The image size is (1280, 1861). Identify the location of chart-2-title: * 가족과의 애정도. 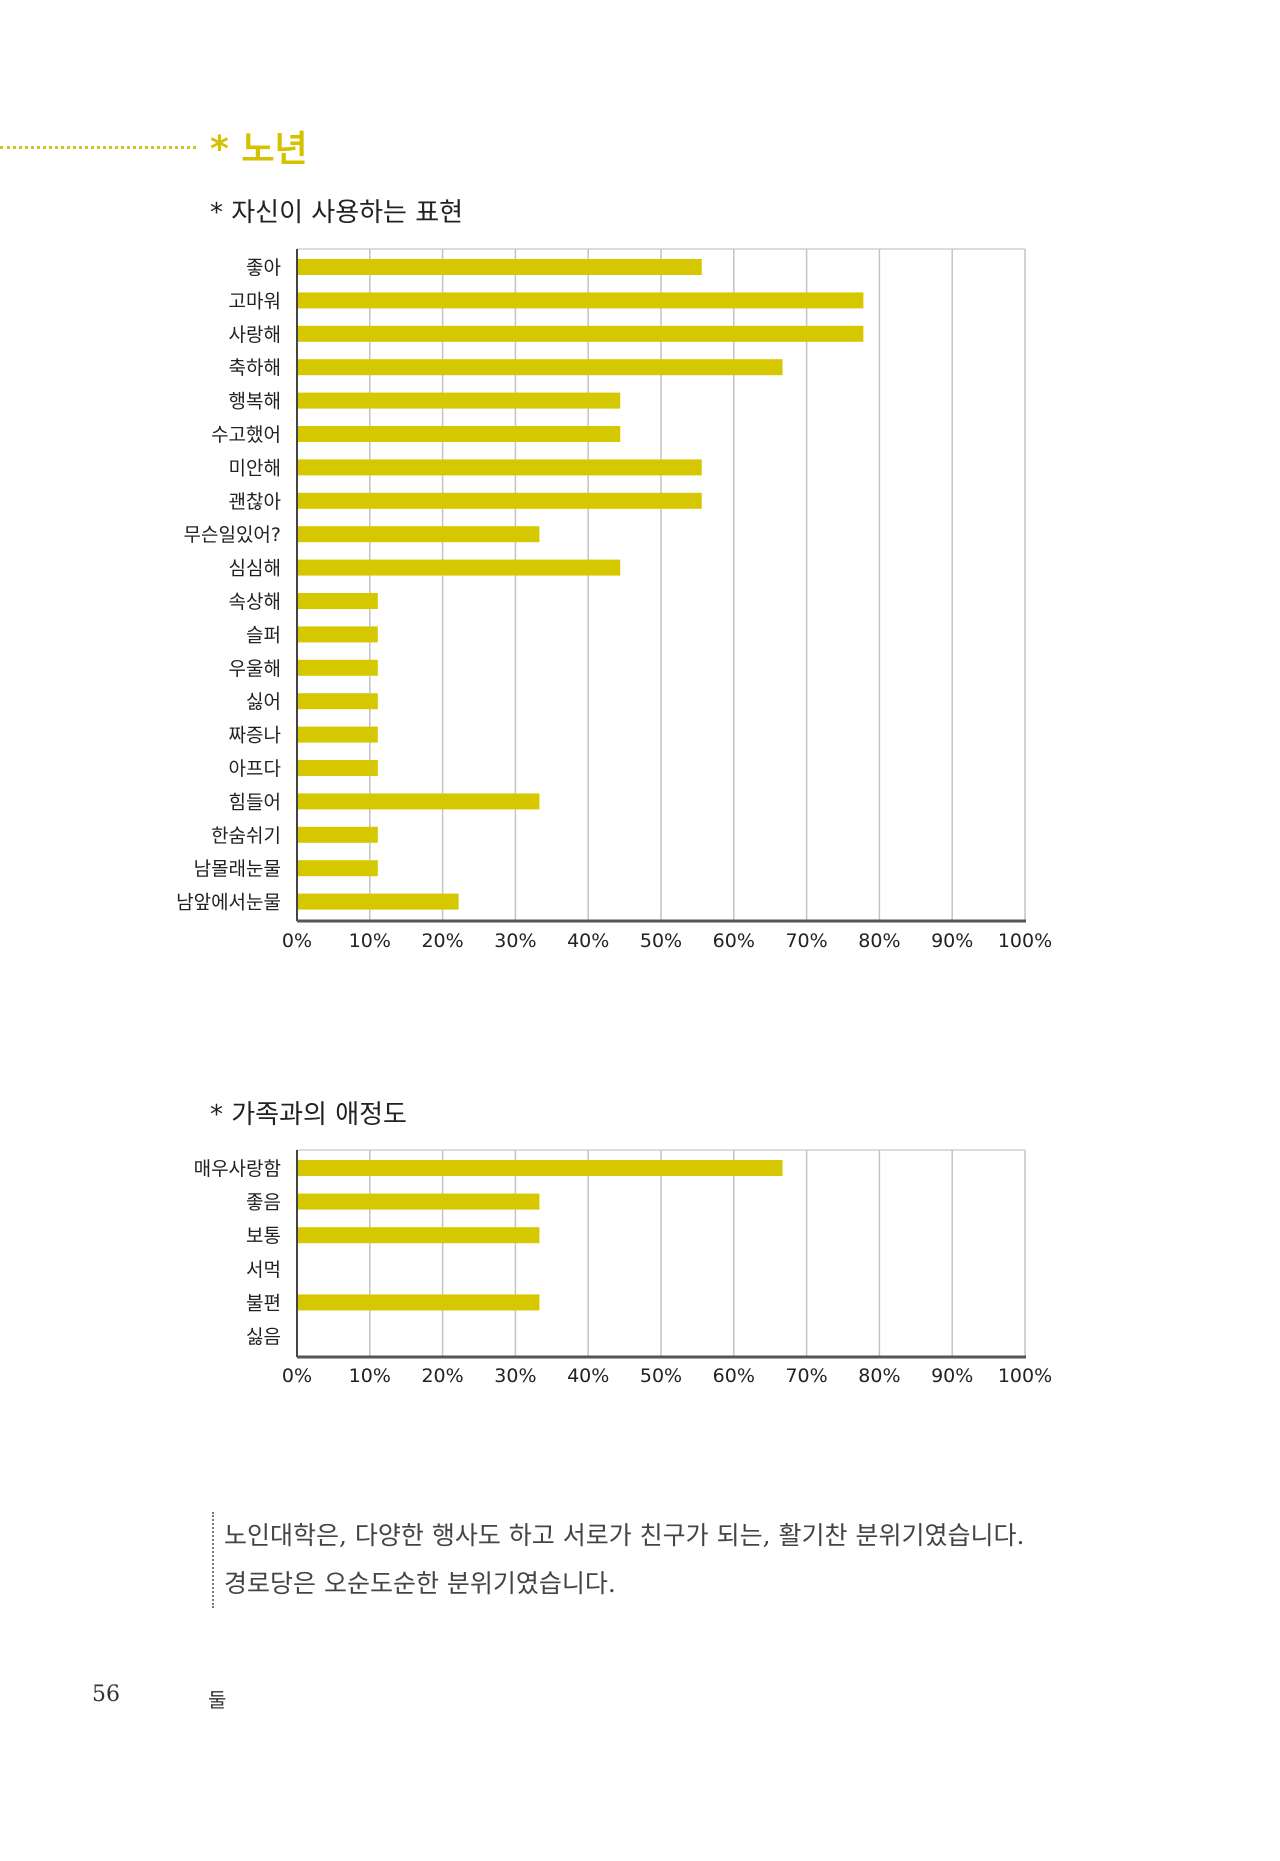
(308, 1115).